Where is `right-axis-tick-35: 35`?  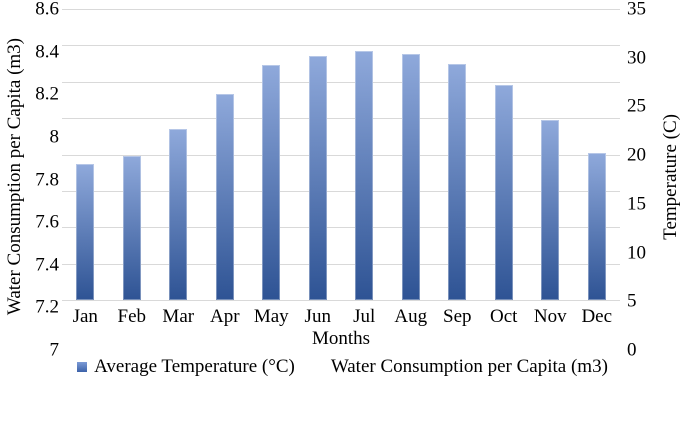 right-axis-tick-35: 35 is located at coordinates (636, 10).